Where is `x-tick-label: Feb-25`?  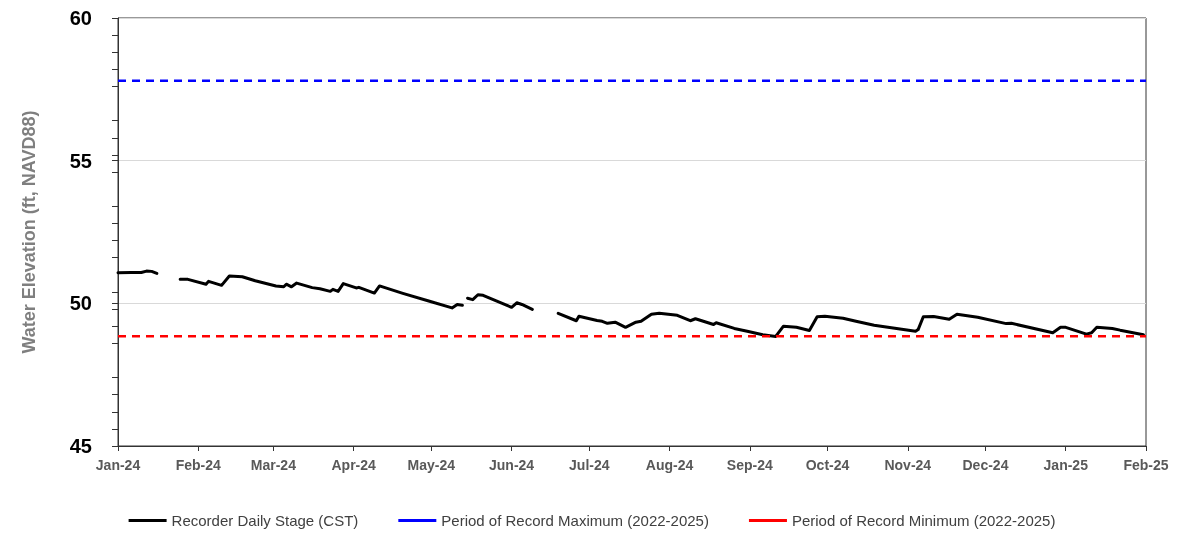 x-tick-label: Feb-25 is located at coordinates (1146, 465).